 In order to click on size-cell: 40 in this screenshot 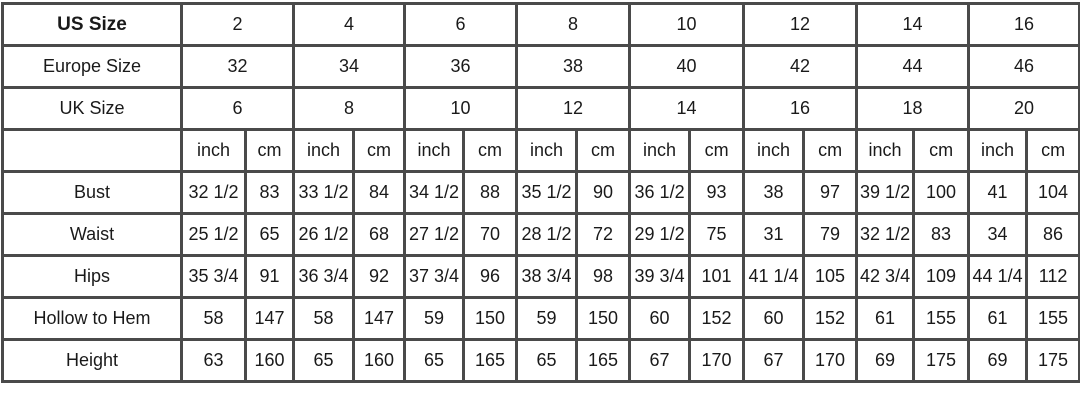, I will do `click(687, 66)`.